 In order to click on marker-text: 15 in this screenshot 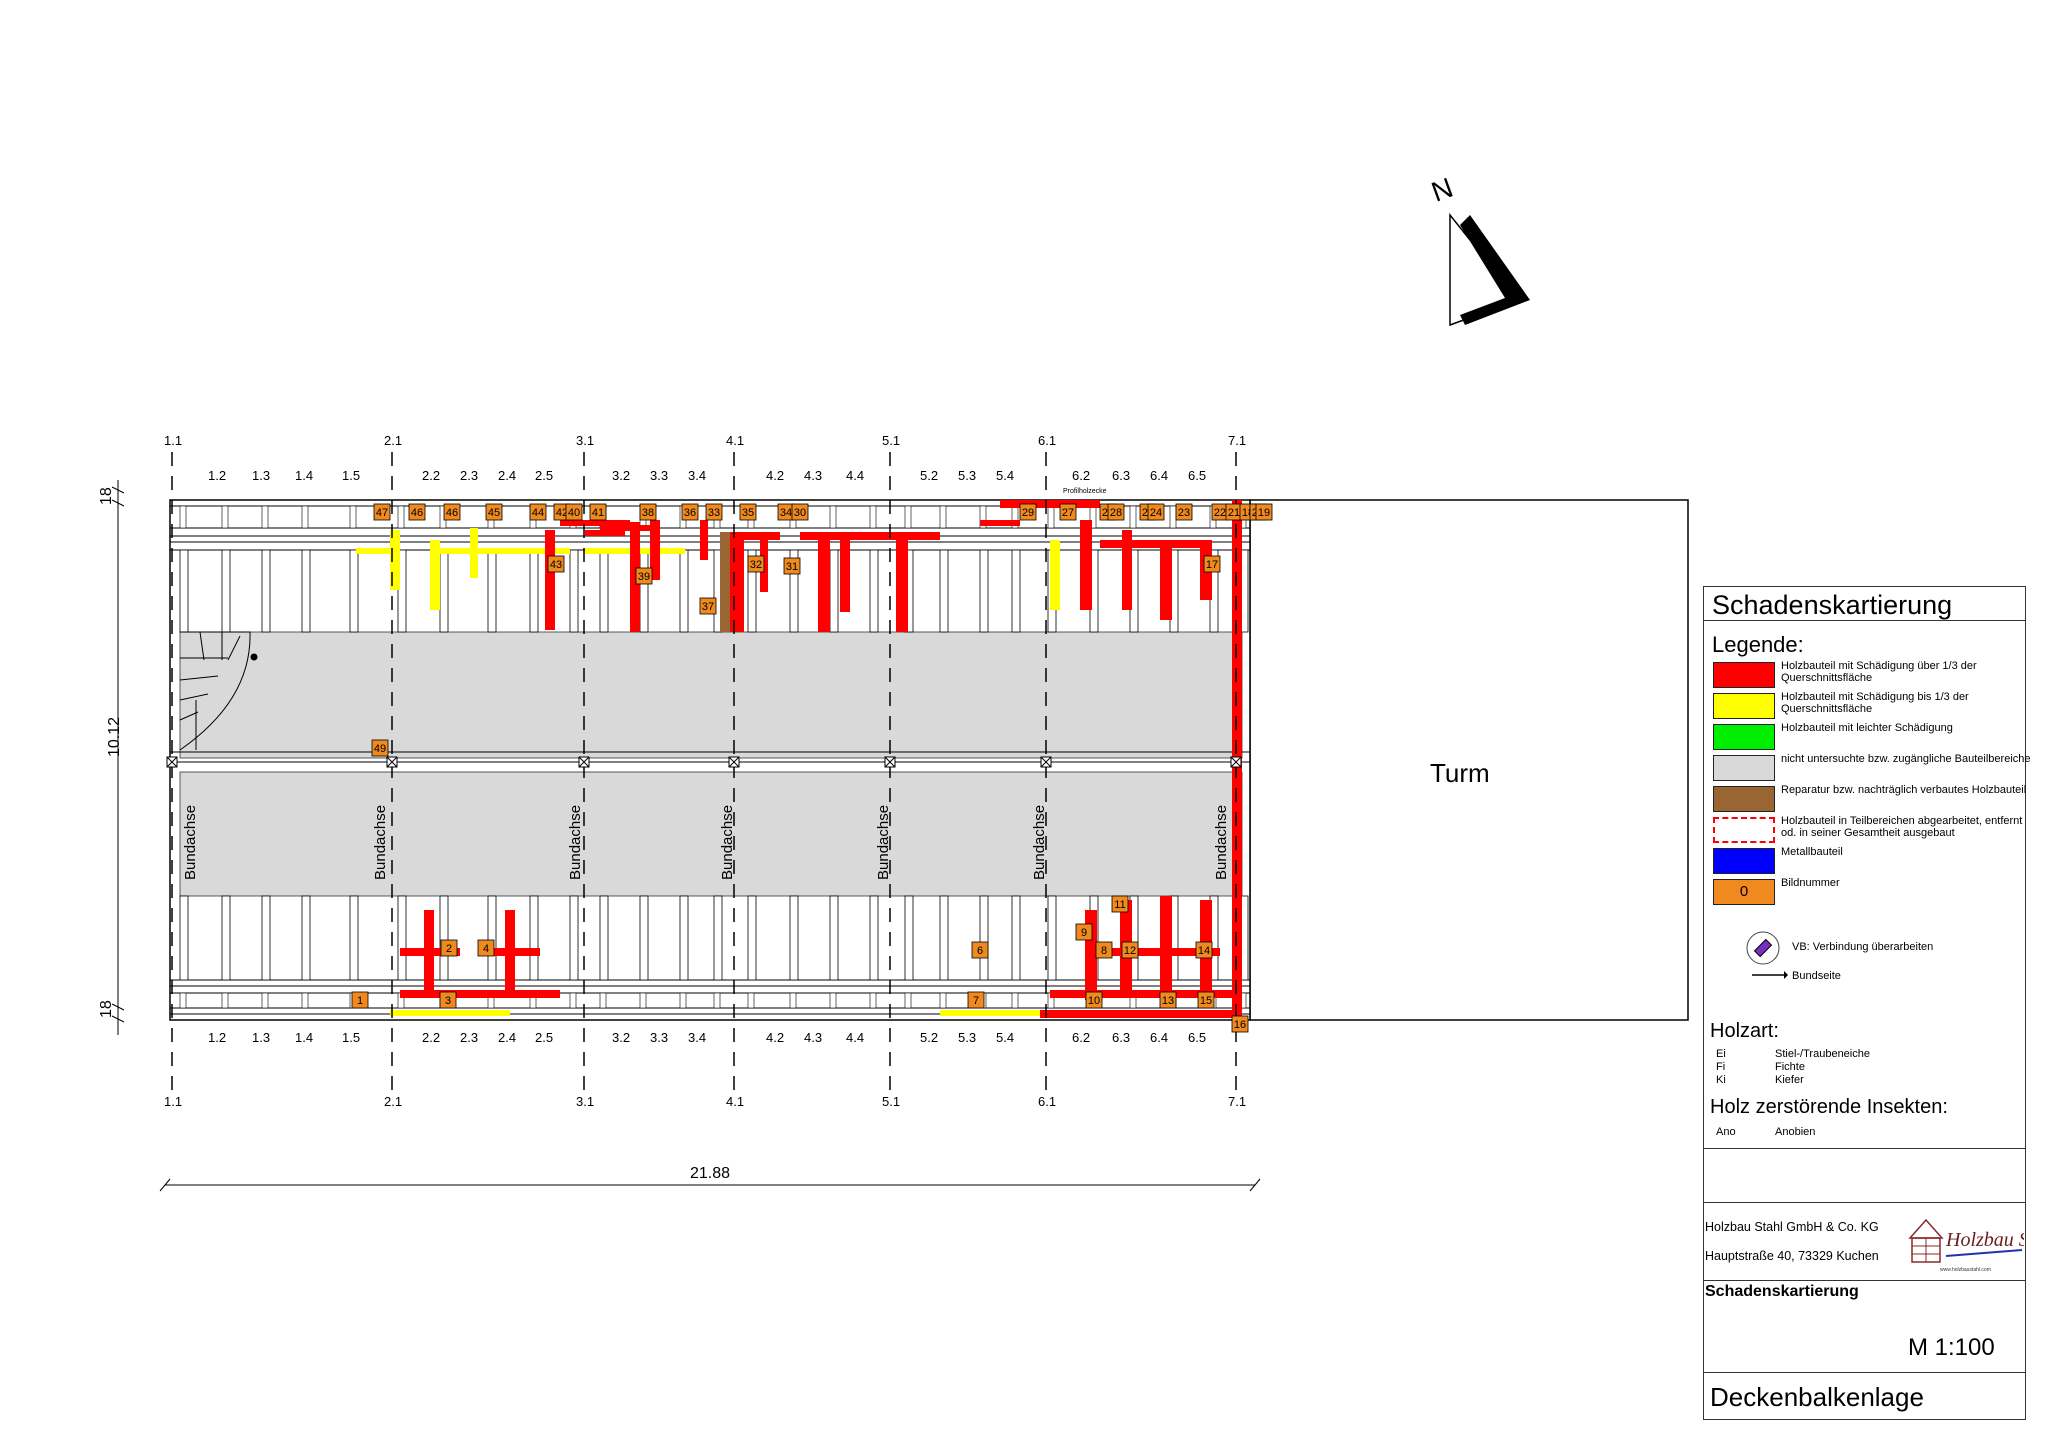, I will do `click(1206, 1001)`.